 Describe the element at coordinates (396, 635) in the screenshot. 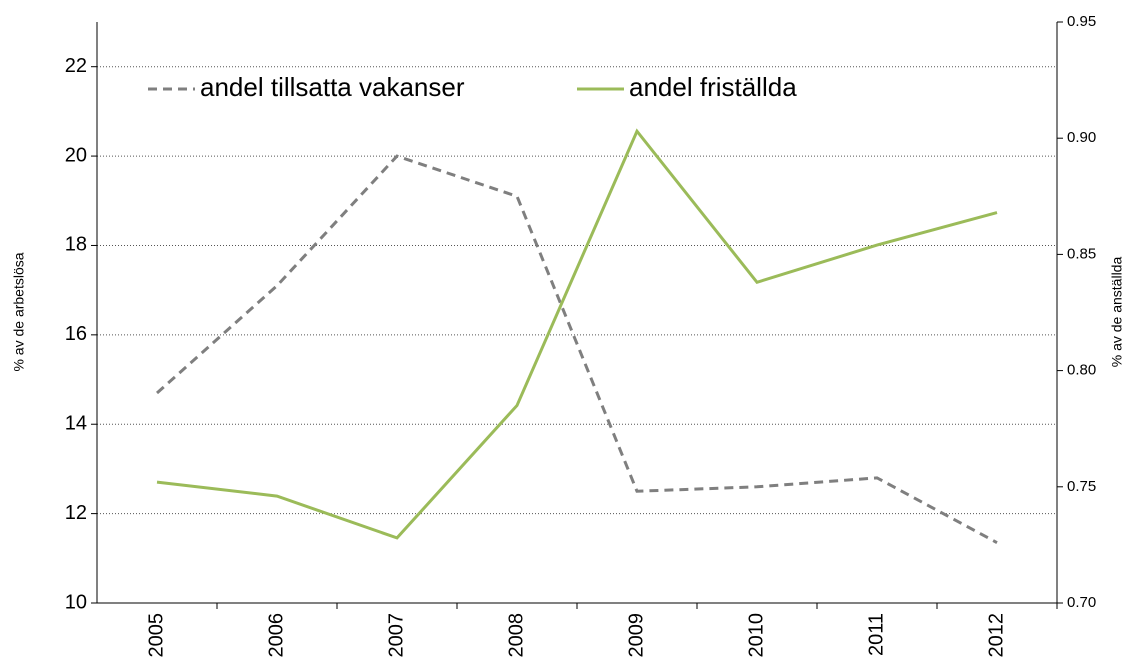

I see `x-tick-label: 2007` at that location.